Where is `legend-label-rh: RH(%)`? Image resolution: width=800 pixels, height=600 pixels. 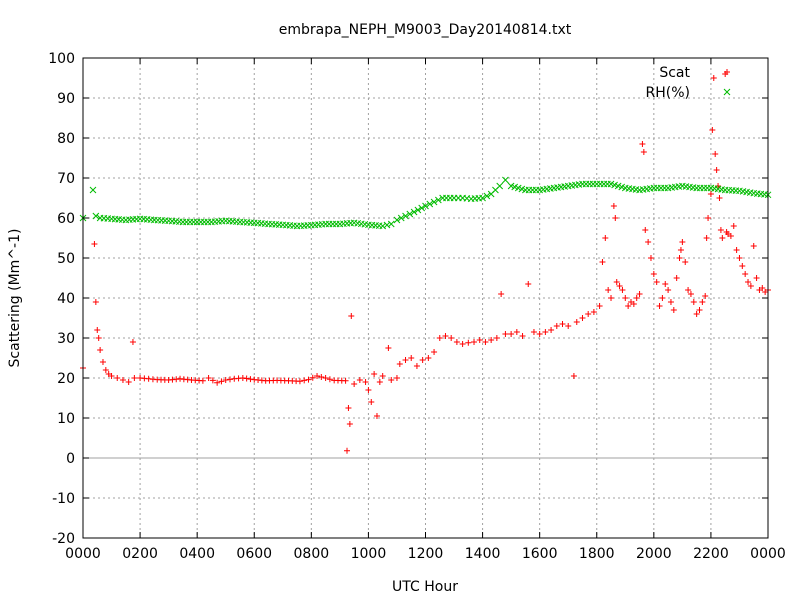 legend-label-rh: RH(%) is located at coordinates (668, 93).